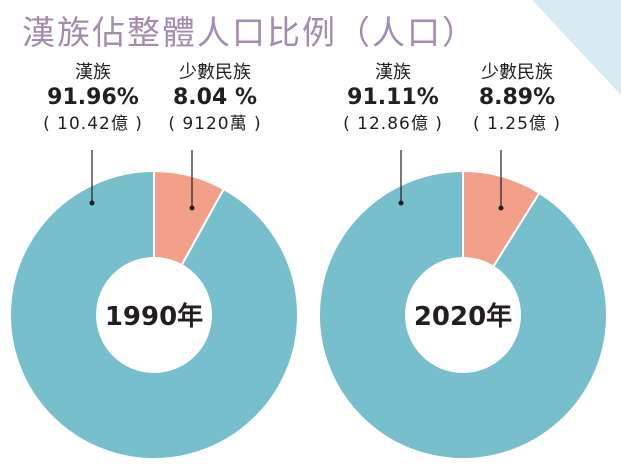 The width and height of the screenshot is (621, 476). What do you see at coordinates (249, 32) in the screenshot?
I see `chart-title: 漢族佔整體人口比例（人口）` at bounding box center [249, 32].